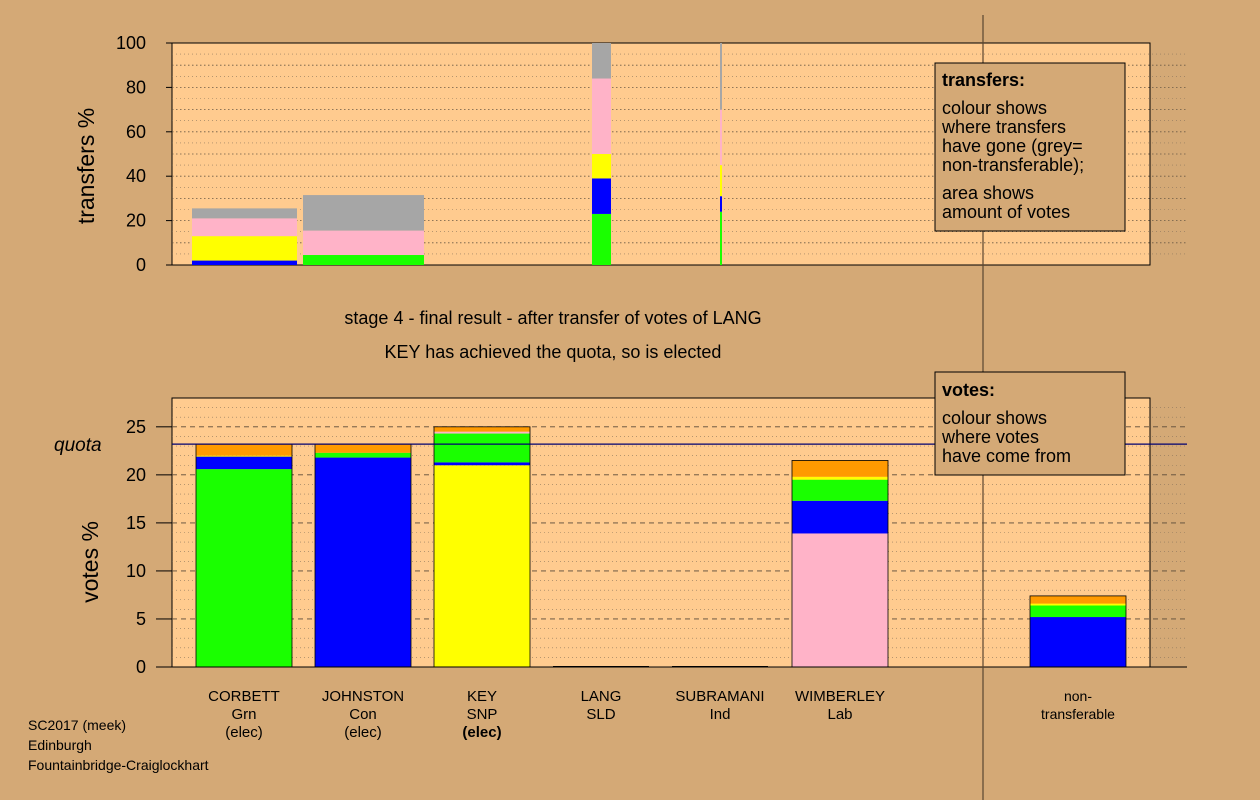  What do you see at coordinates (994, 108) in the screenshot?
I see `transfers-key-line: colour shows` at bounding box center [994, 108].